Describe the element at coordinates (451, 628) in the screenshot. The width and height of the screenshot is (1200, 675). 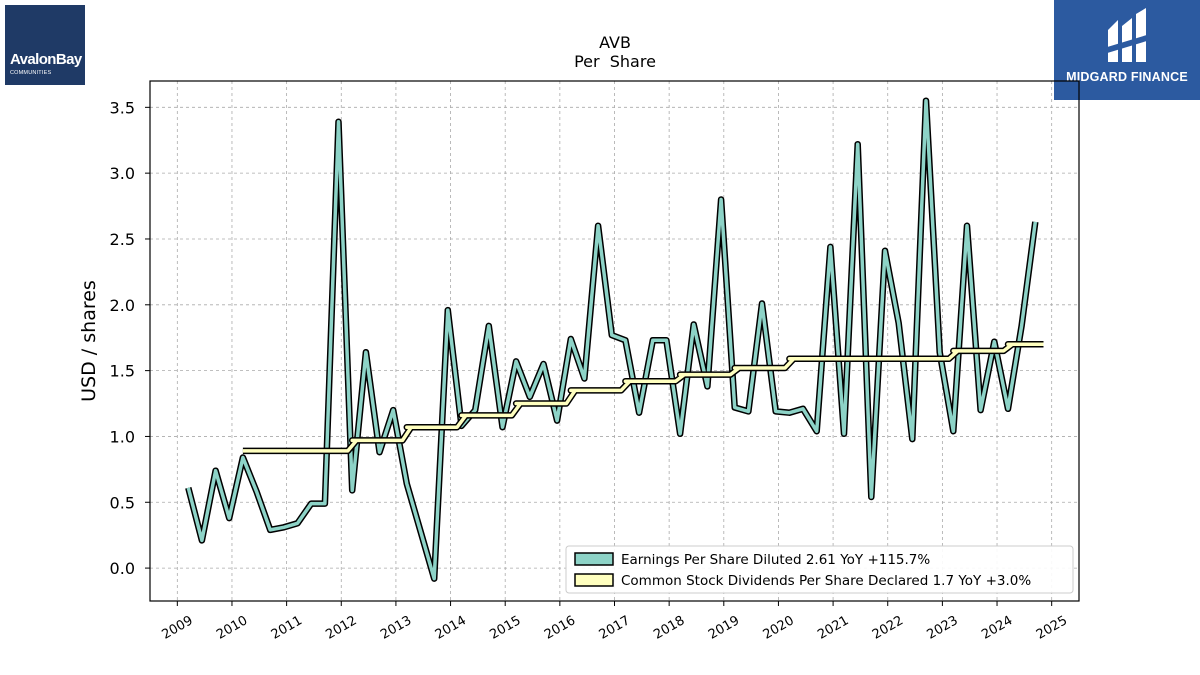
I see `x-tick-label: 2014` at that location.